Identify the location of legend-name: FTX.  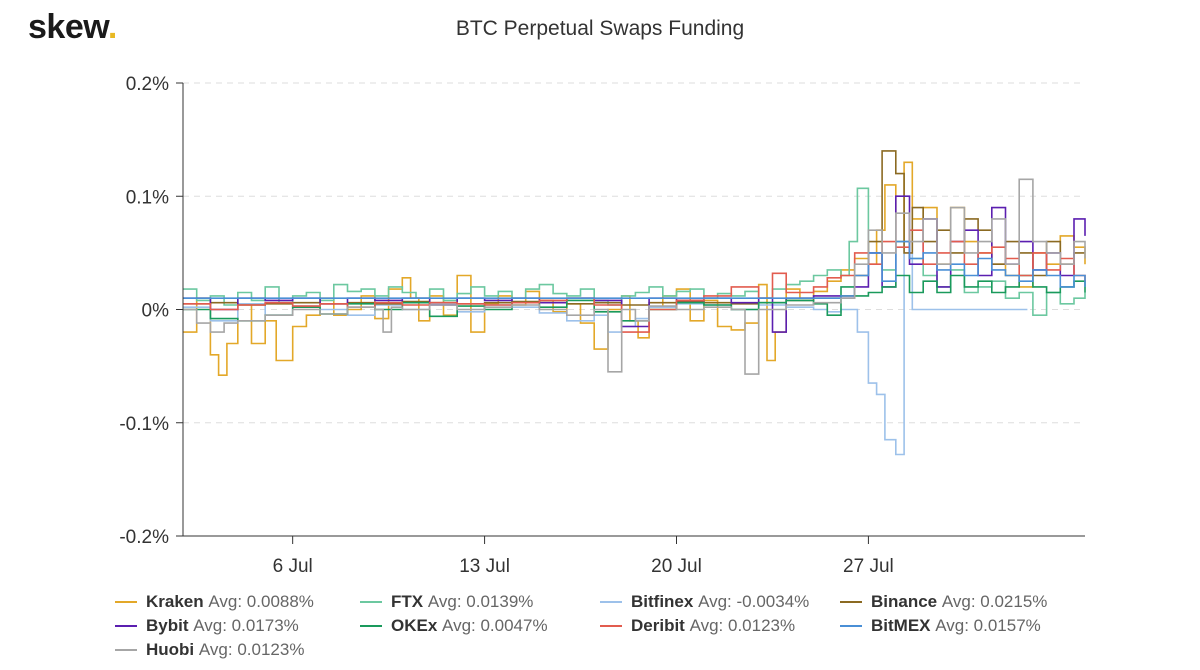
(409, 601).